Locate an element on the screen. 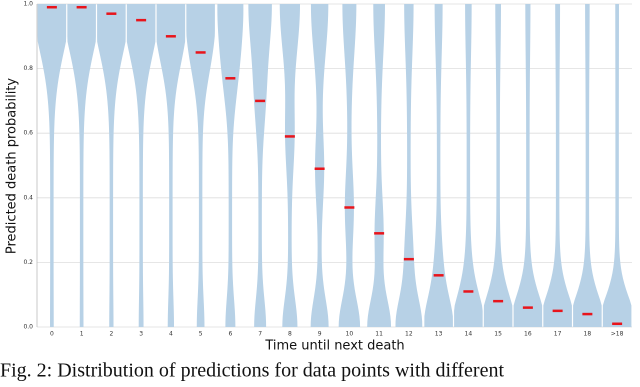 This screenshot has width=640, height=387. y-tick-label: 0.4 is located at coordinates (28, 197).